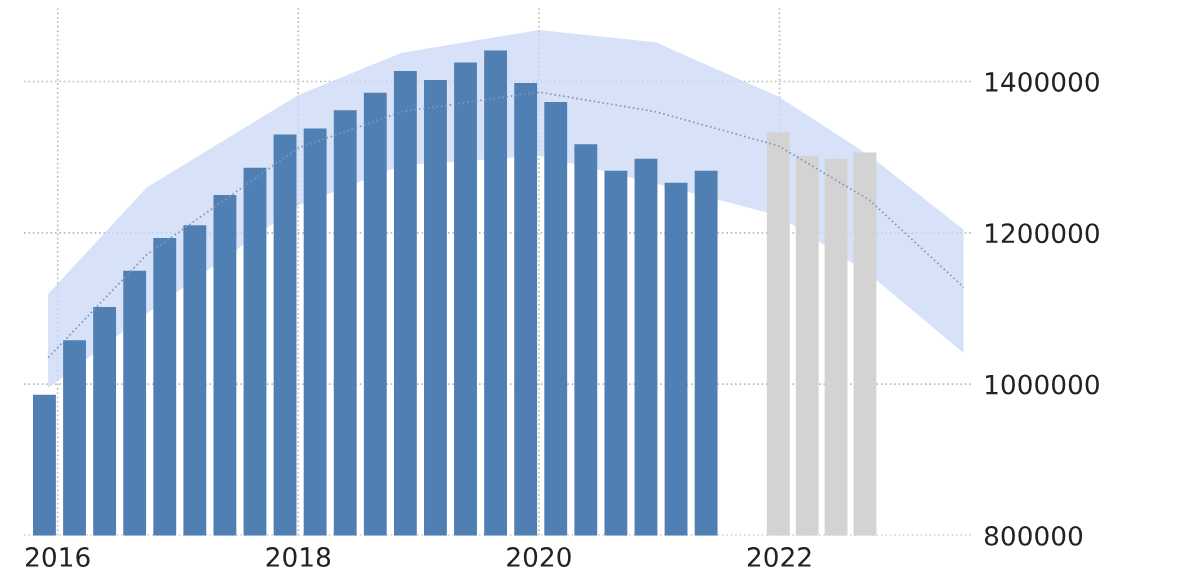 The image size is (1200, 582). Describe the element at coordinates (1042, 81) in the screenshot. I see `y-tick-label: 1400000` at that location.